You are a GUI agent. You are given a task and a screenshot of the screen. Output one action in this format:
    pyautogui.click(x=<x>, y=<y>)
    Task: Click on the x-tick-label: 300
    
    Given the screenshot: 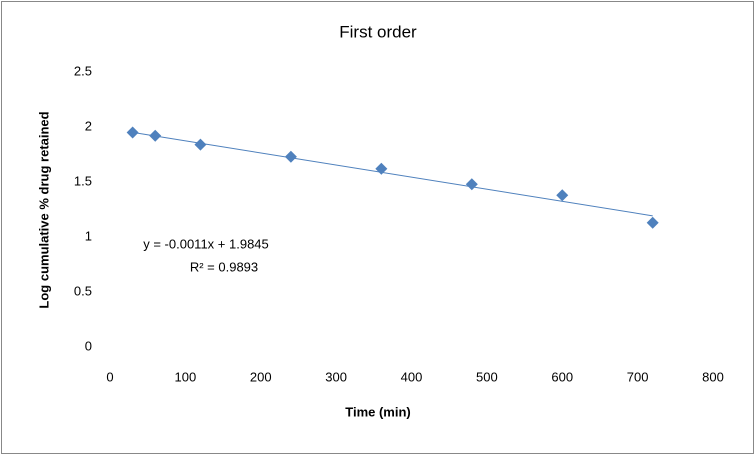 What is the action you would take?
    pyautogui.click(x=336, y=376)
    